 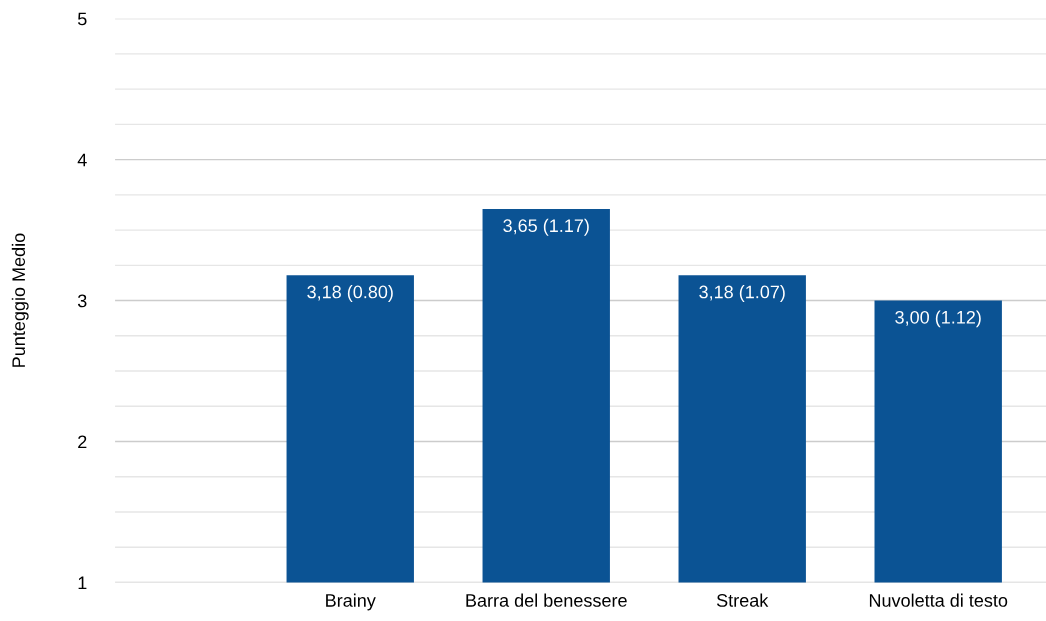 What do you see at coordinates (742, 600) in the screenshot?
I see `x-tick-label: Streak` at bounding box center [742, 600].